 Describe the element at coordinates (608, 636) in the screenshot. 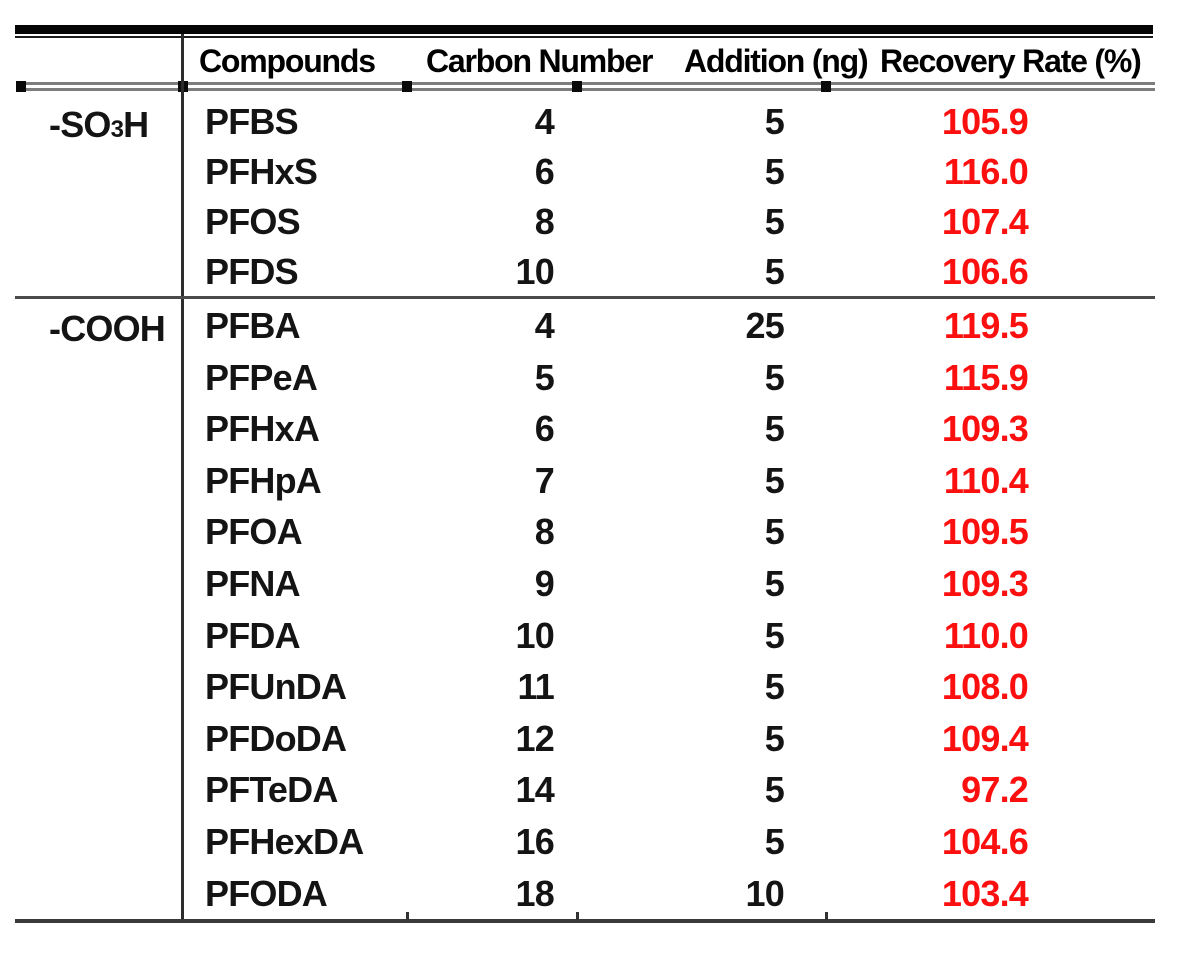

I see `table-row: PFDA 10 5 110.0` at that location.